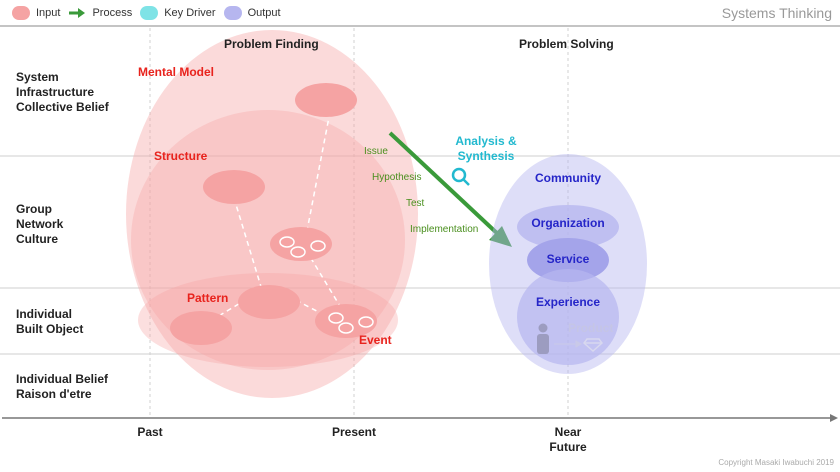  I want to click on legend-item-process: Process, so click(100, 13).